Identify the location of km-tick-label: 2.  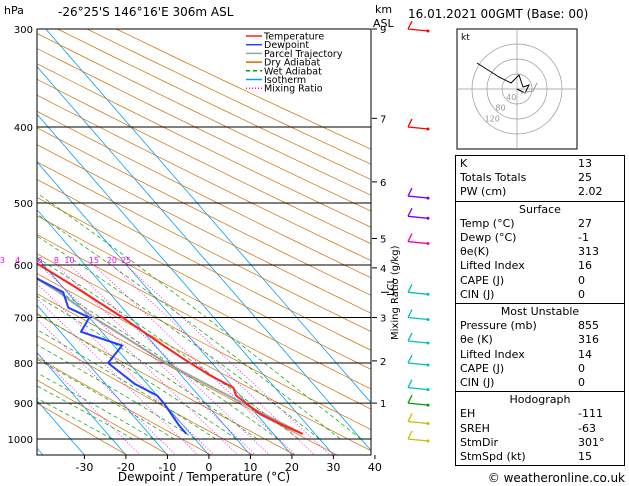
(383, 362).